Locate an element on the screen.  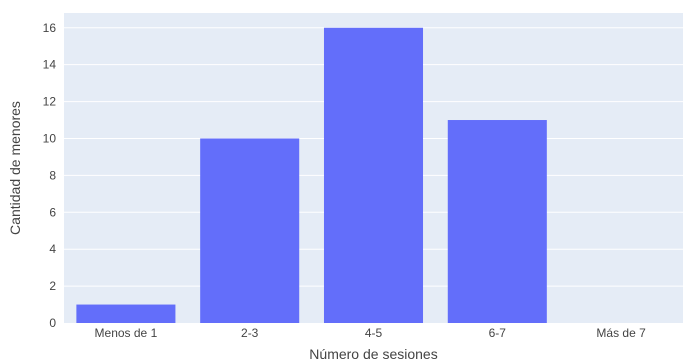
y-axis-ticks: 0 2 4 6 8 10 12 14 16 is located at coordinates (50, 175).